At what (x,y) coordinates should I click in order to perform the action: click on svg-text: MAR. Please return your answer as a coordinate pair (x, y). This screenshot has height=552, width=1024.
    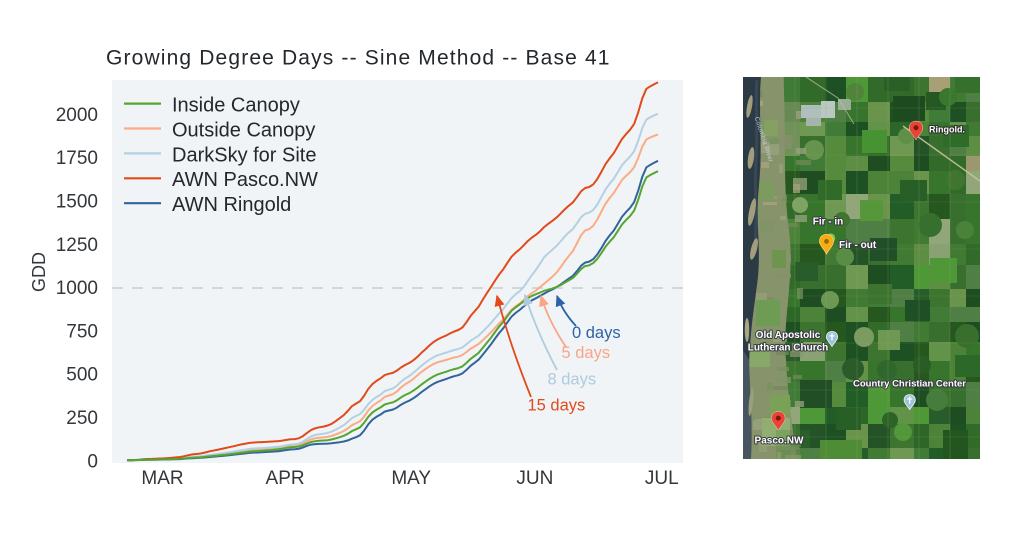
    Looking at the image, I should click on (162, 478).